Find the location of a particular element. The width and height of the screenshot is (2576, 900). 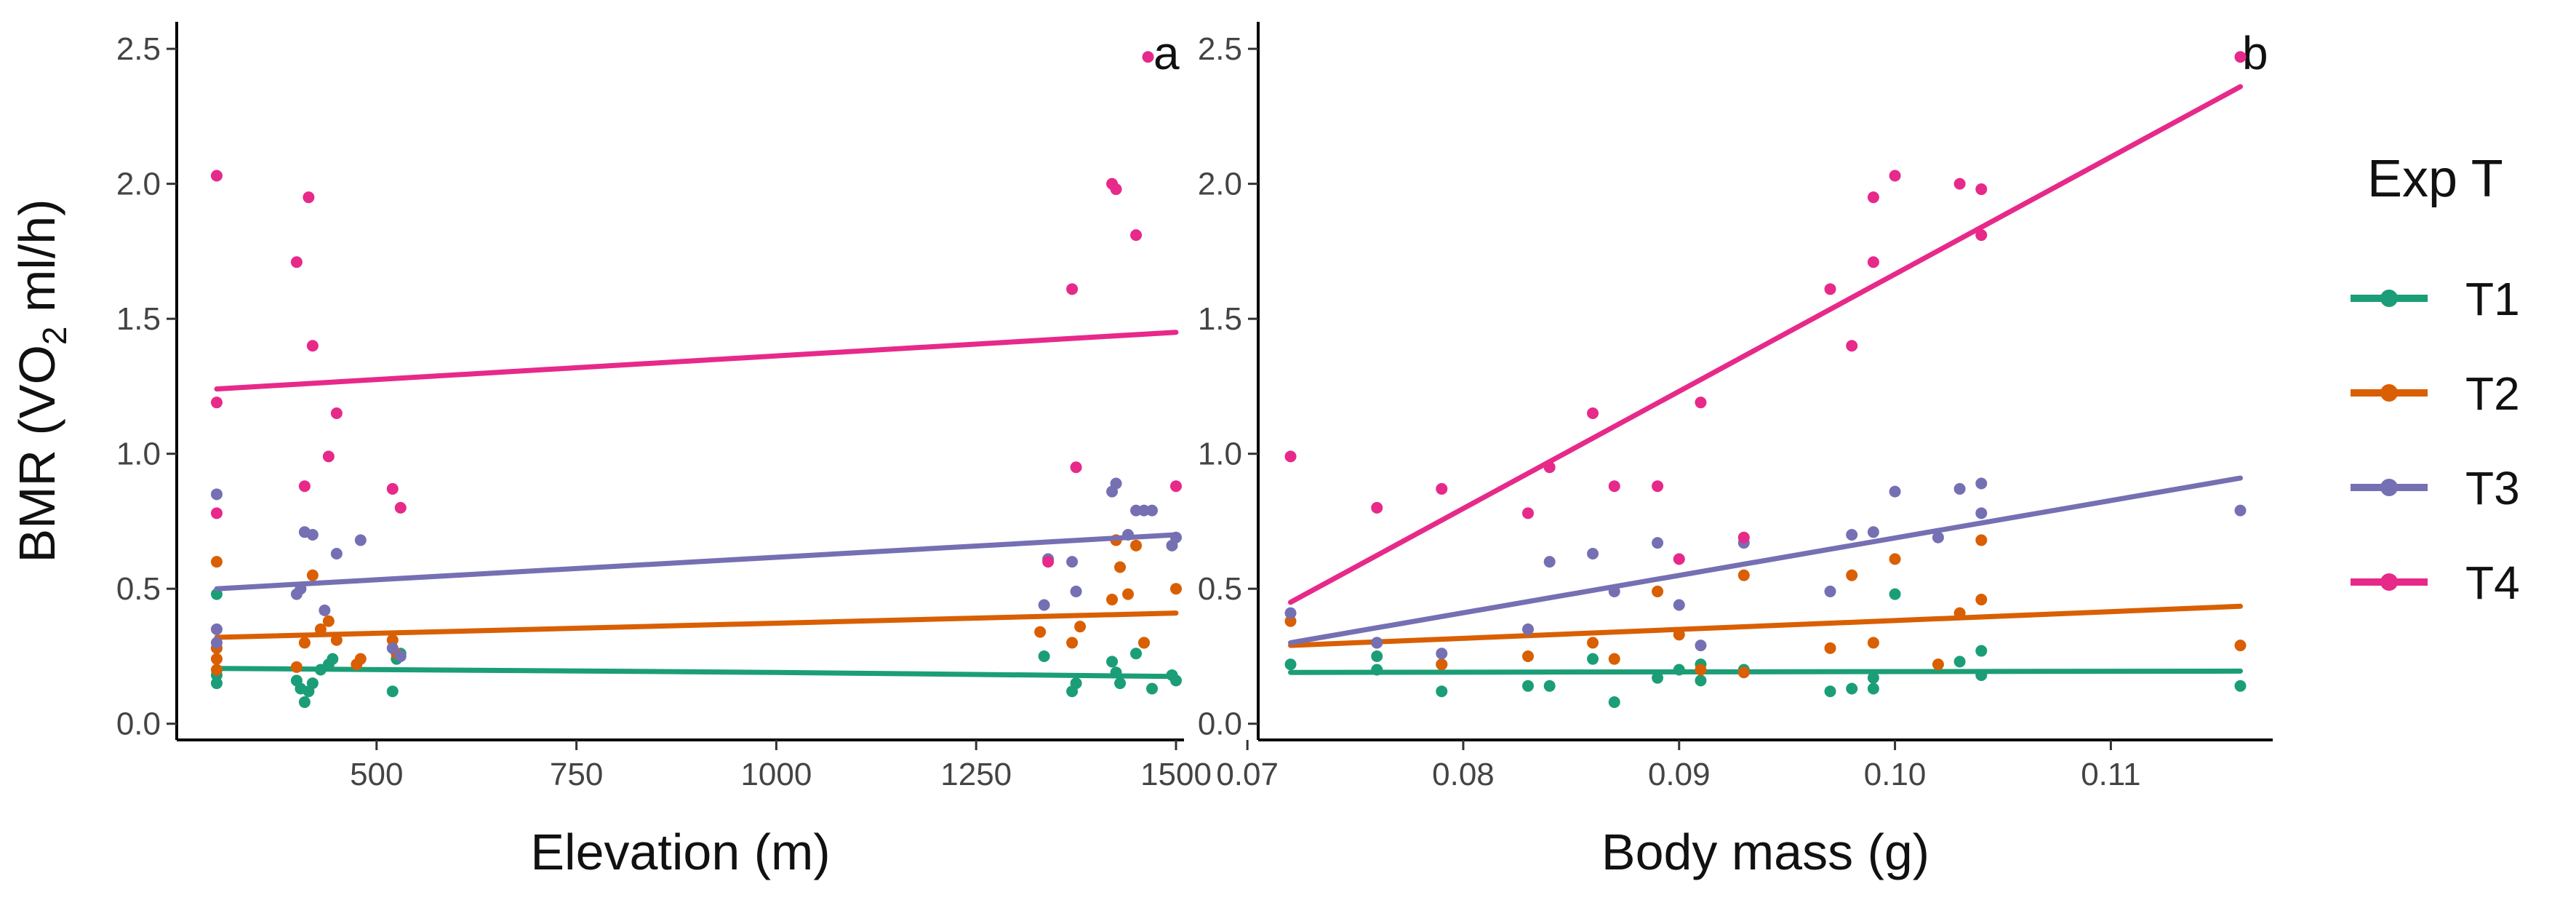

legend-item-t1: T1 is located at coordinates (2435, 299).